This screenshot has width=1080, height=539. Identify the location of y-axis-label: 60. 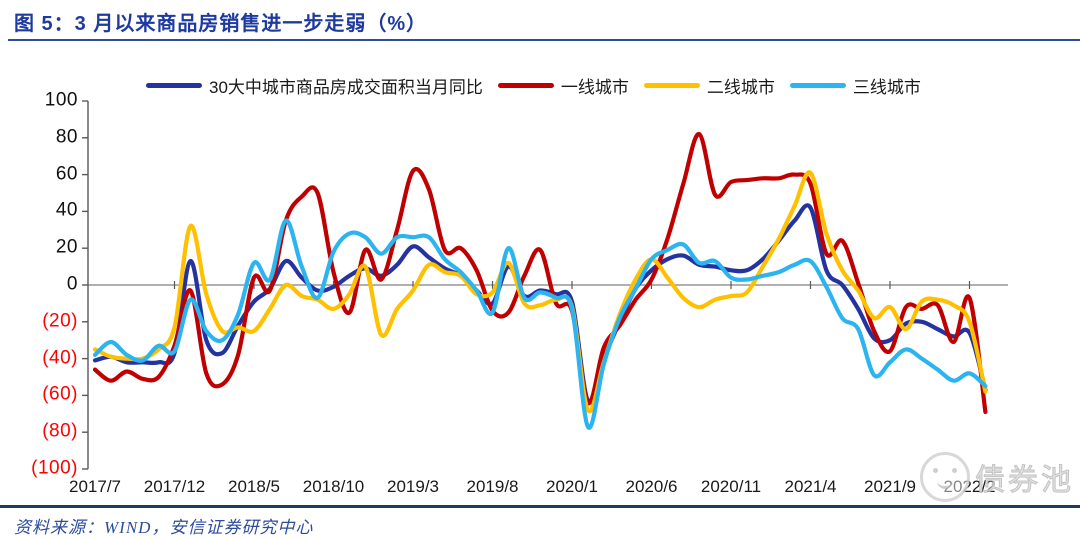
(66, 174).